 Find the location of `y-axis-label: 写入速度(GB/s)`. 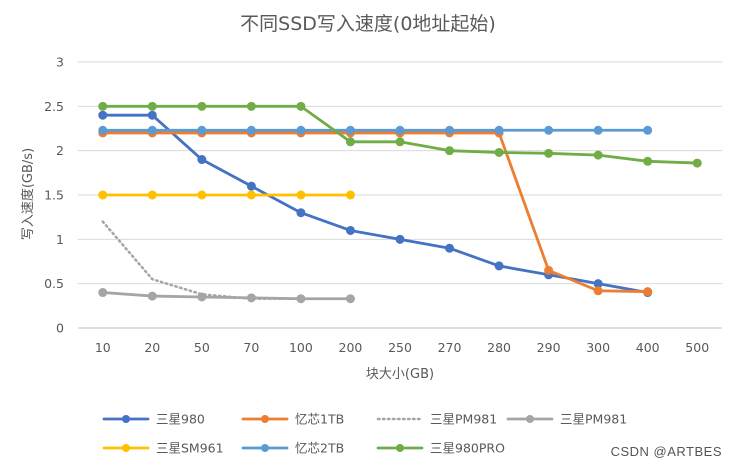

y-axis-label: 写入速度(GB/s) is located at coordinates (28, 194).